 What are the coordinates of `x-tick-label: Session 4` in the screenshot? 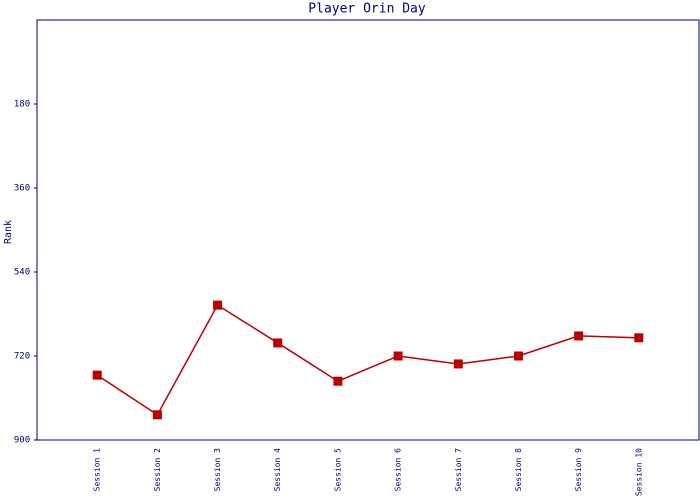 It's located at (277, 470).